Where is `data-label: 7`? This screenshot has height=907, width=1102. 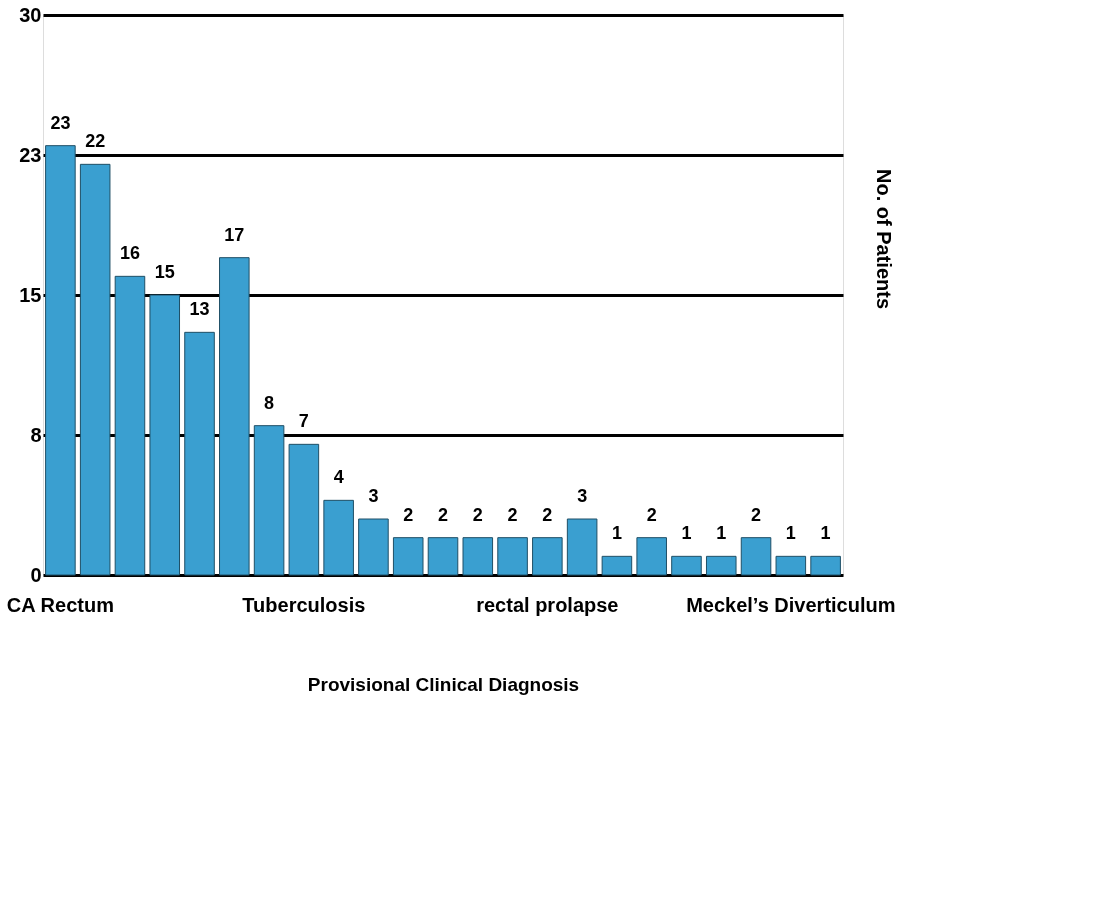 data-label: 7 is located at coordinates (303, 421).